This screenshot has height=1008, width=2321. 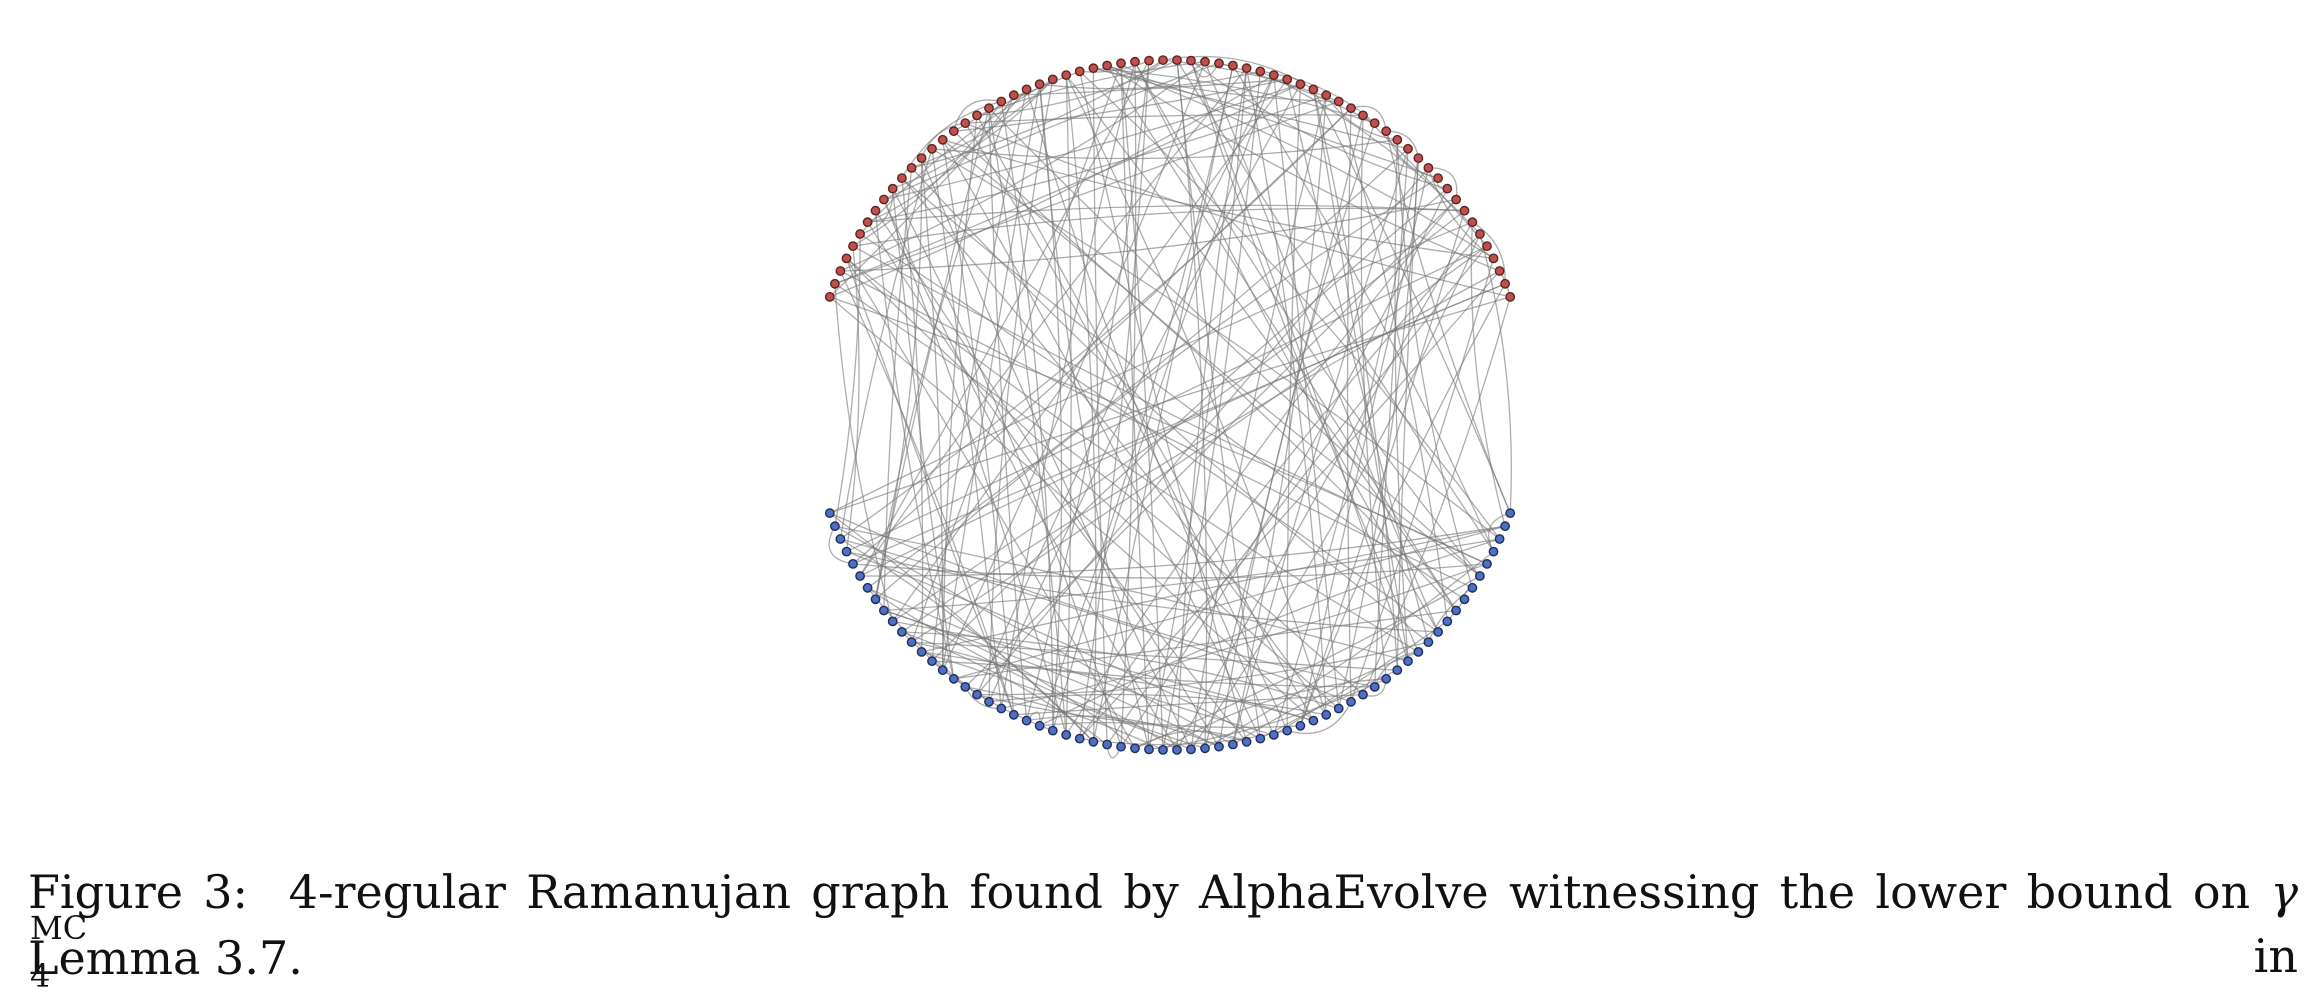 What do you see at coordinates (74, 952) in the screenshot?
I see `gamma-scripts: MC 4` at bounding box center [74, 952].